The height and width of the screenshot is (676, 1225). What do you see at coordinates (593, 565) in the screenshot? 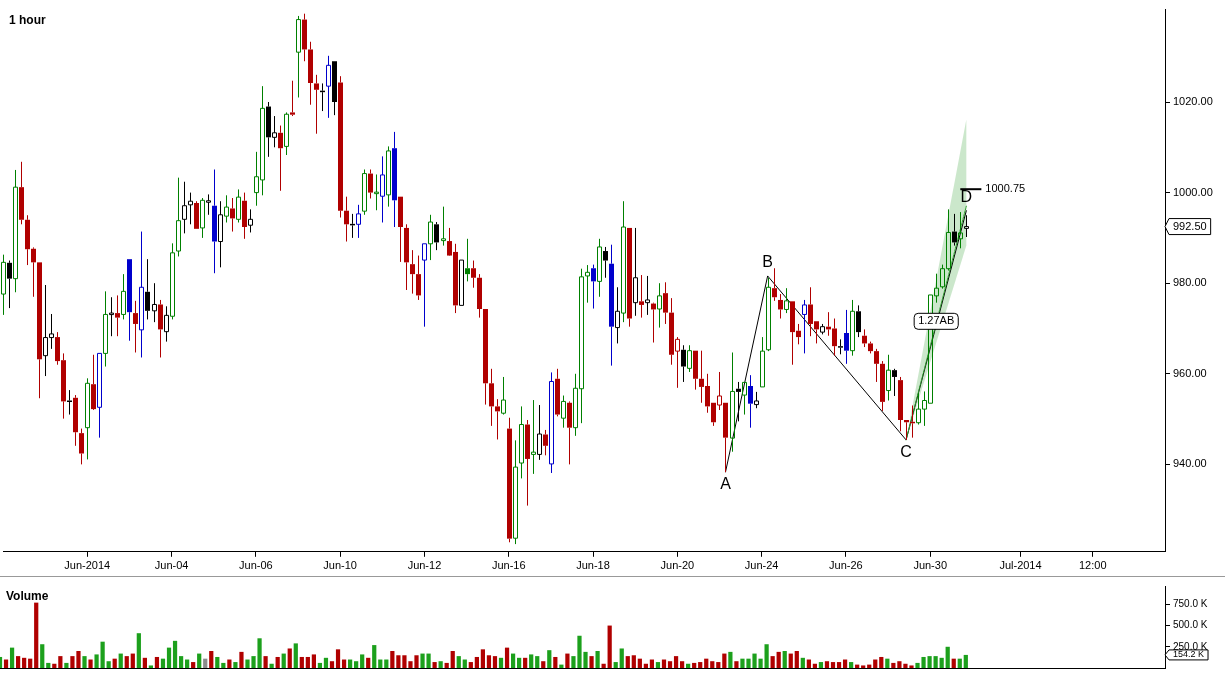
I see `x-tick-label: Jun-18` at bounding box center [593, 565].